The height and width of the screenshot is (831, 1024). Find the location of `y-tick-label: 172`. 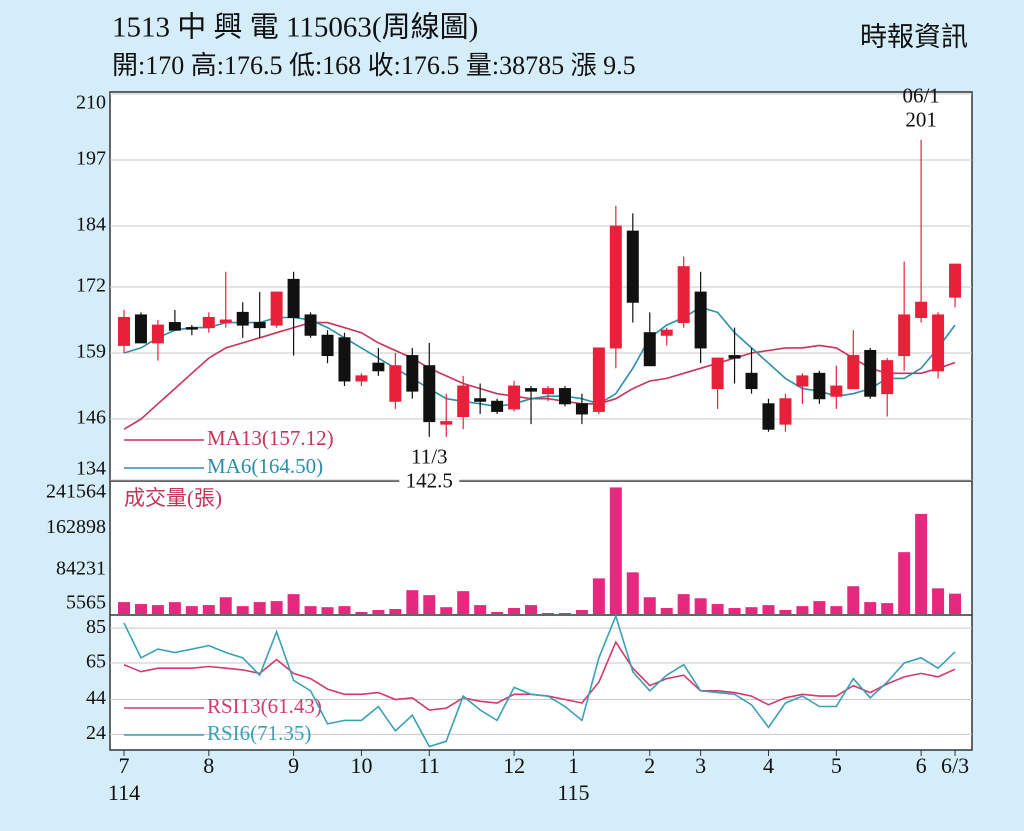

y-tick-label: 172 is located at coordinates (91, 286).